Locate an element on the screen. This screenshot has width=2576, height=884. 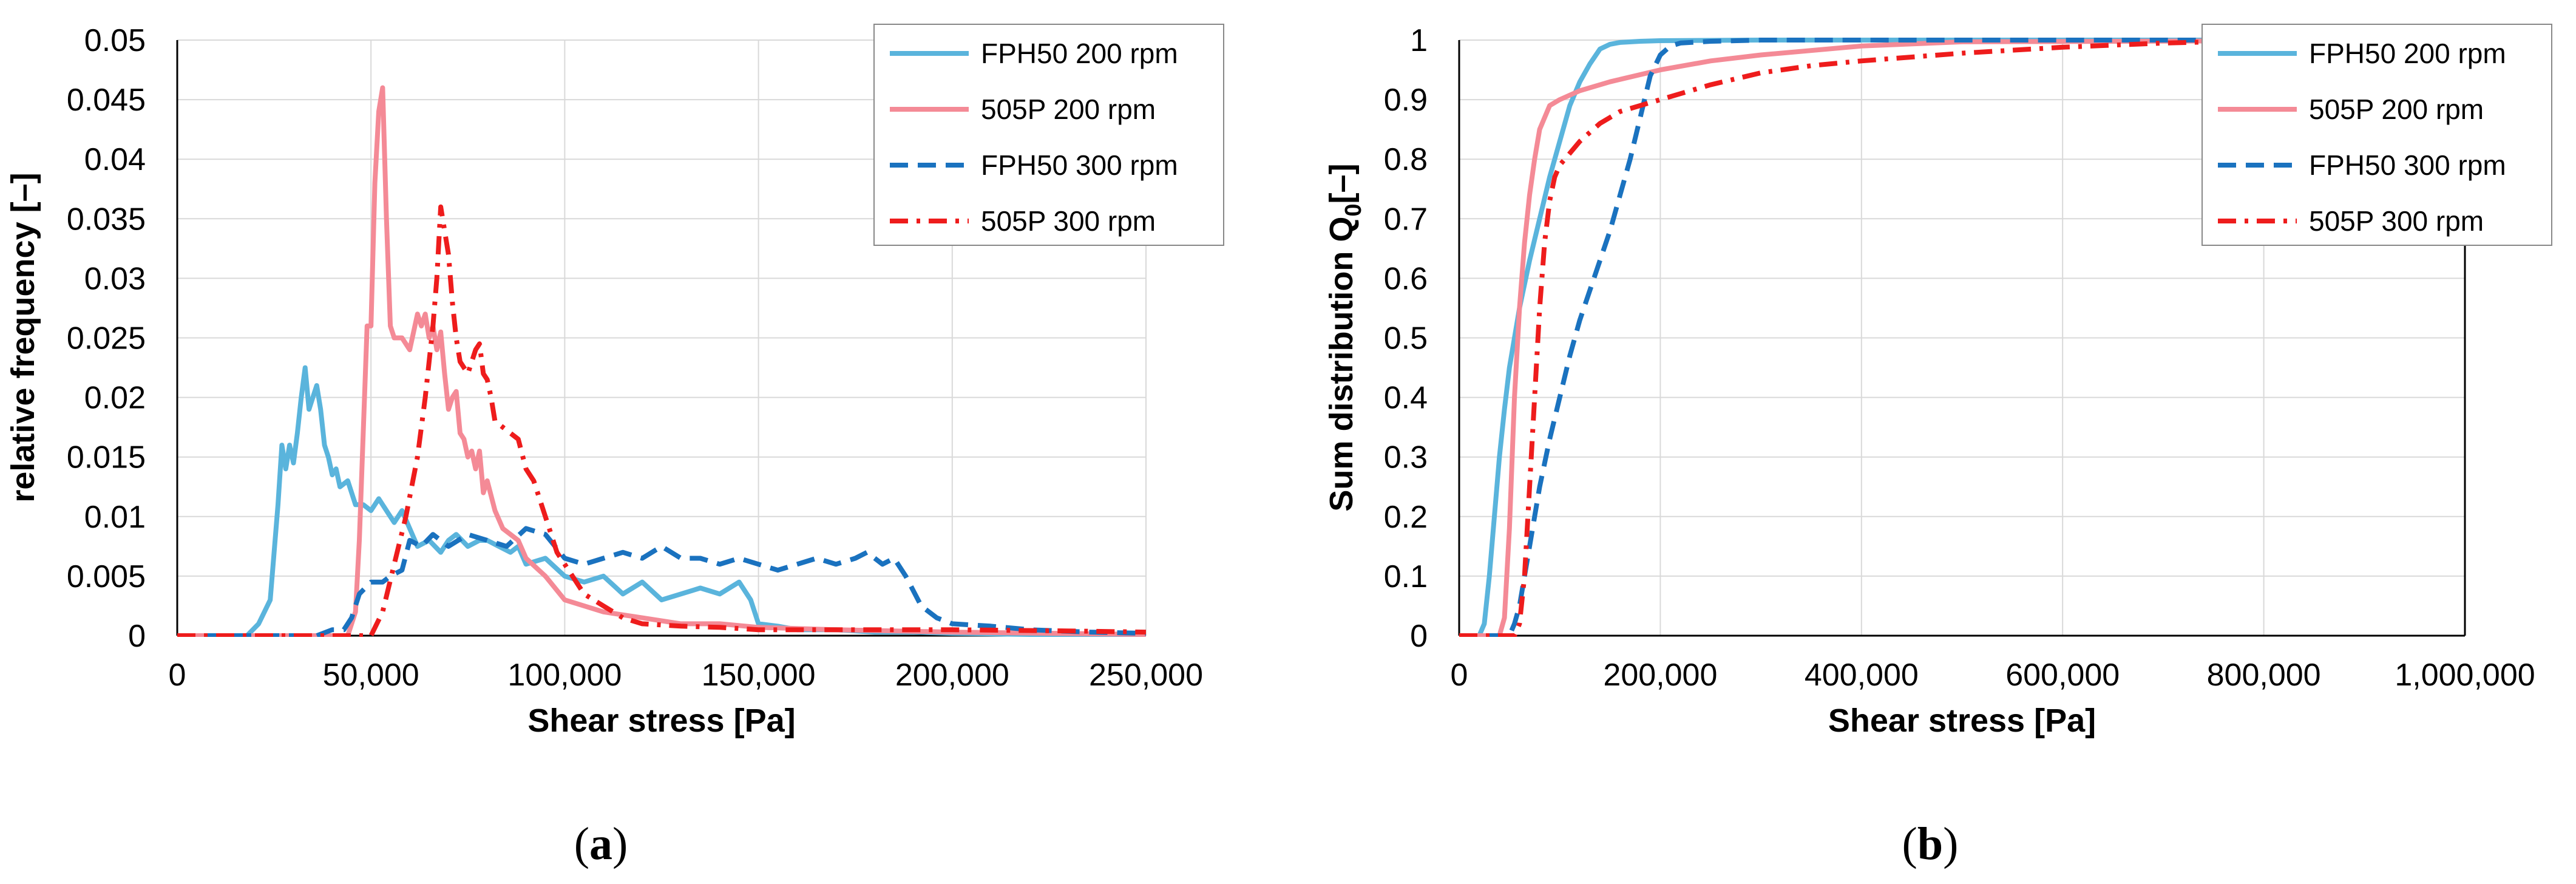
y-tick-label: 0.7 is located at coordinates (1406, 219).